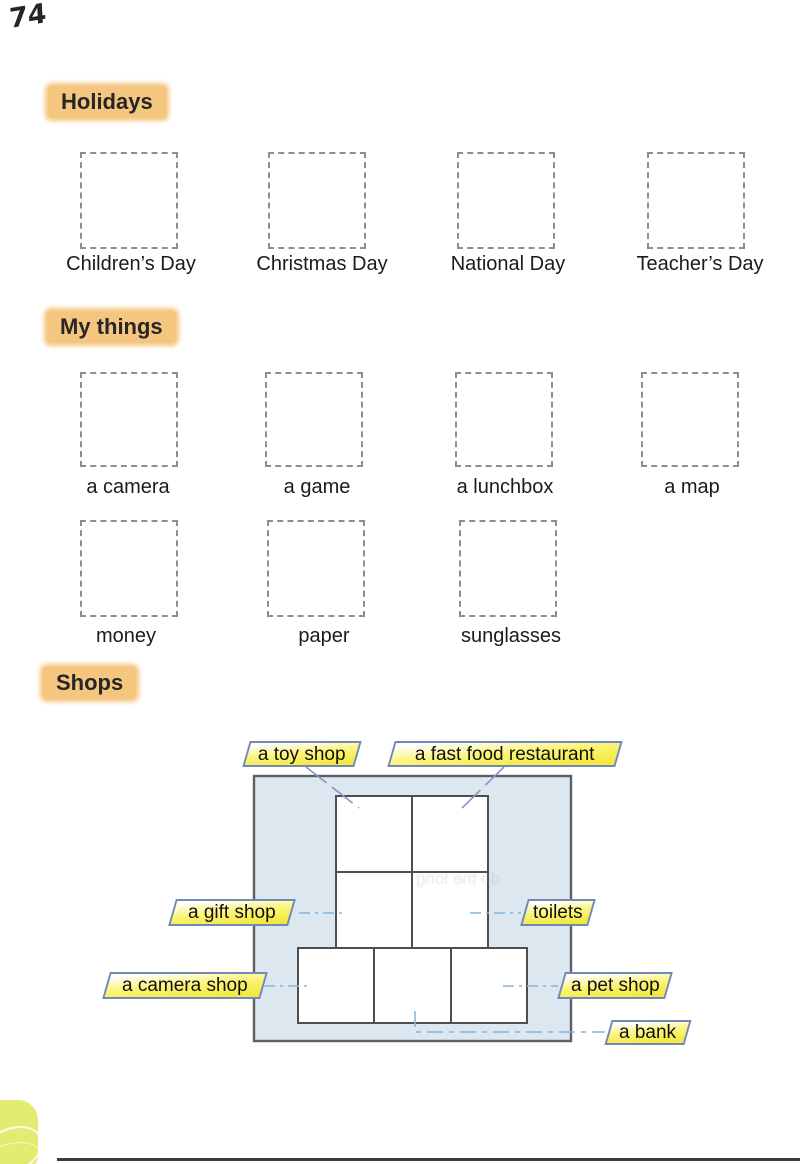  What do you see at coordinates (483, 787) in the screenshot?
I see `connector-fast-food` at bounding box center [483, 787].